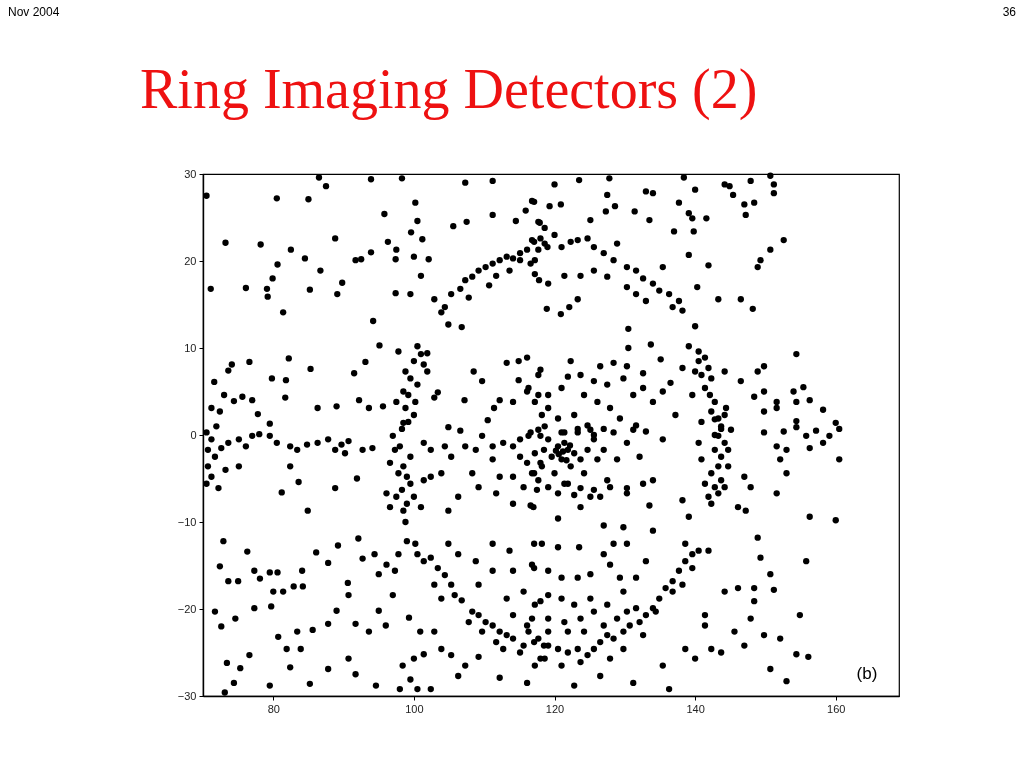 This screenshot has width=1024, height=768. I want to click on y-tick-label: 20, so click(190, 260).